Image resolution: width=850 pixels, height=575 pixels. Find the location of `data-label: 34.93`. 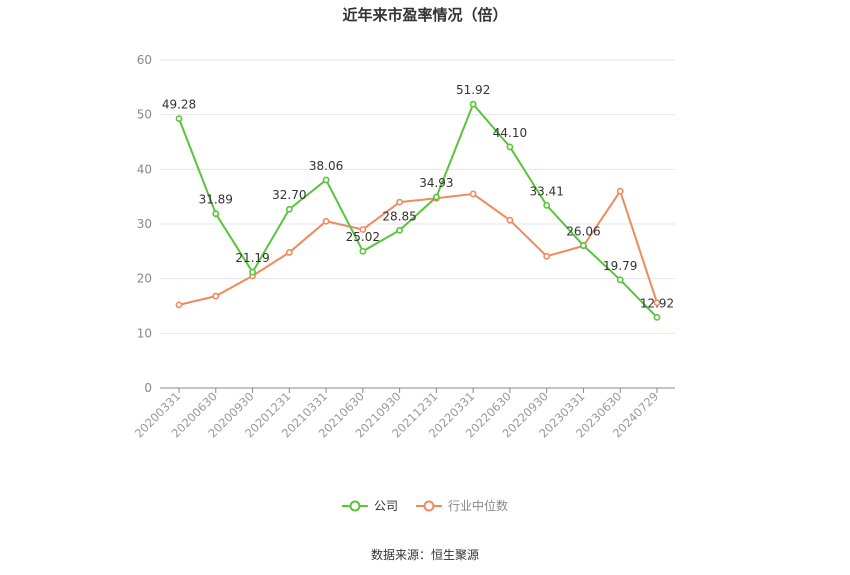

data-label: 34.93 is located at coordinates (436, 183).